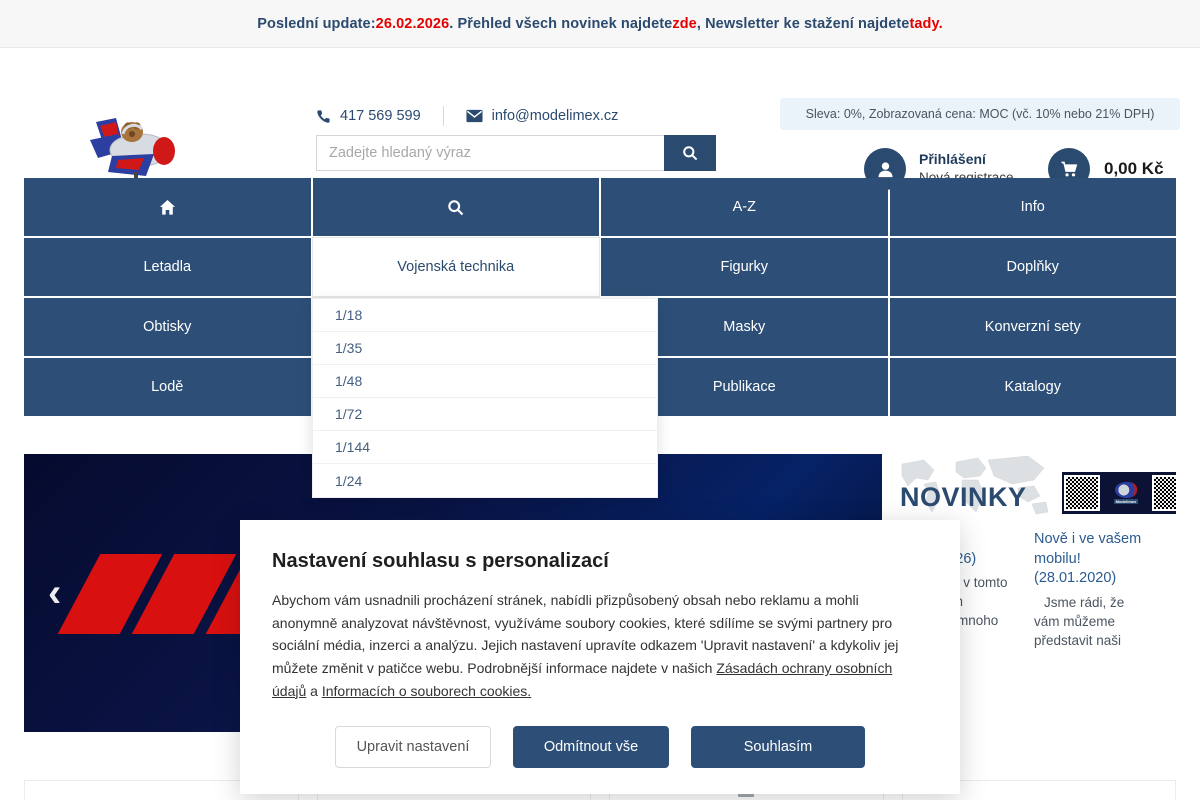  I want to click on dialog-body-text-2: a, so click(314, 690).